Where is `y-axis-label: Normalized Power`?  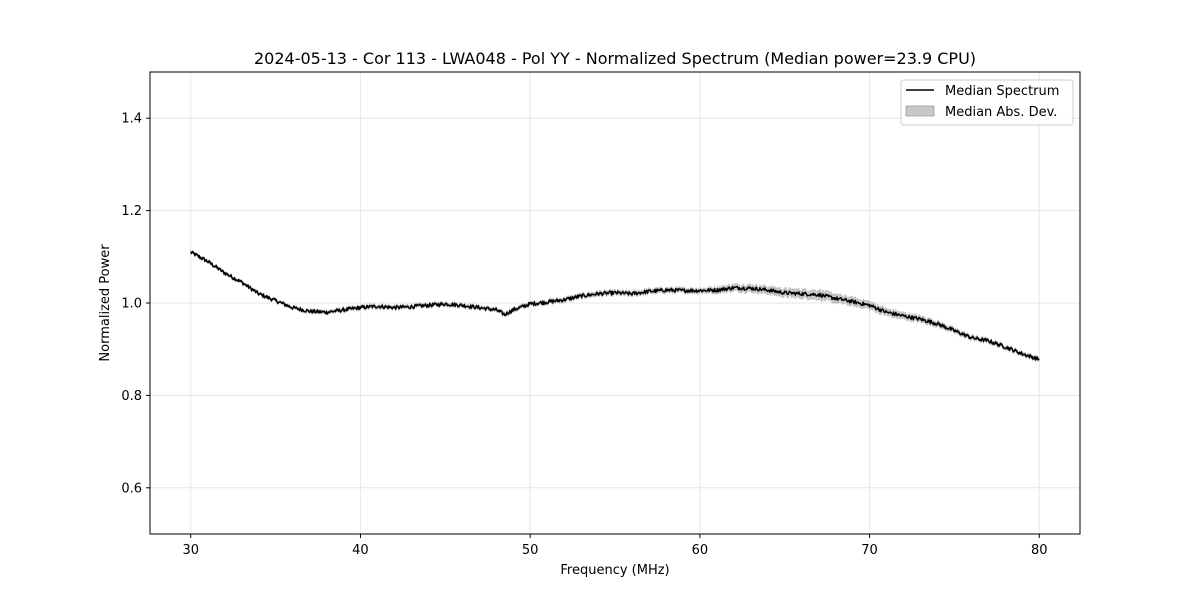 y-axis-label: Normalized Power is located at coordinates (105, 303).